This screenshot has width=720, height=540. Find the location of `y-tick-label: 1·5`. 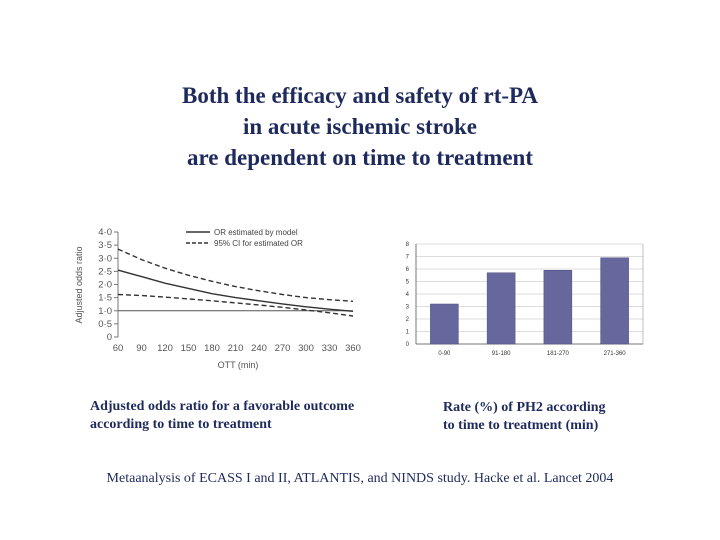

y-tick-label: 1·5 is located at coordinates (105, 298).